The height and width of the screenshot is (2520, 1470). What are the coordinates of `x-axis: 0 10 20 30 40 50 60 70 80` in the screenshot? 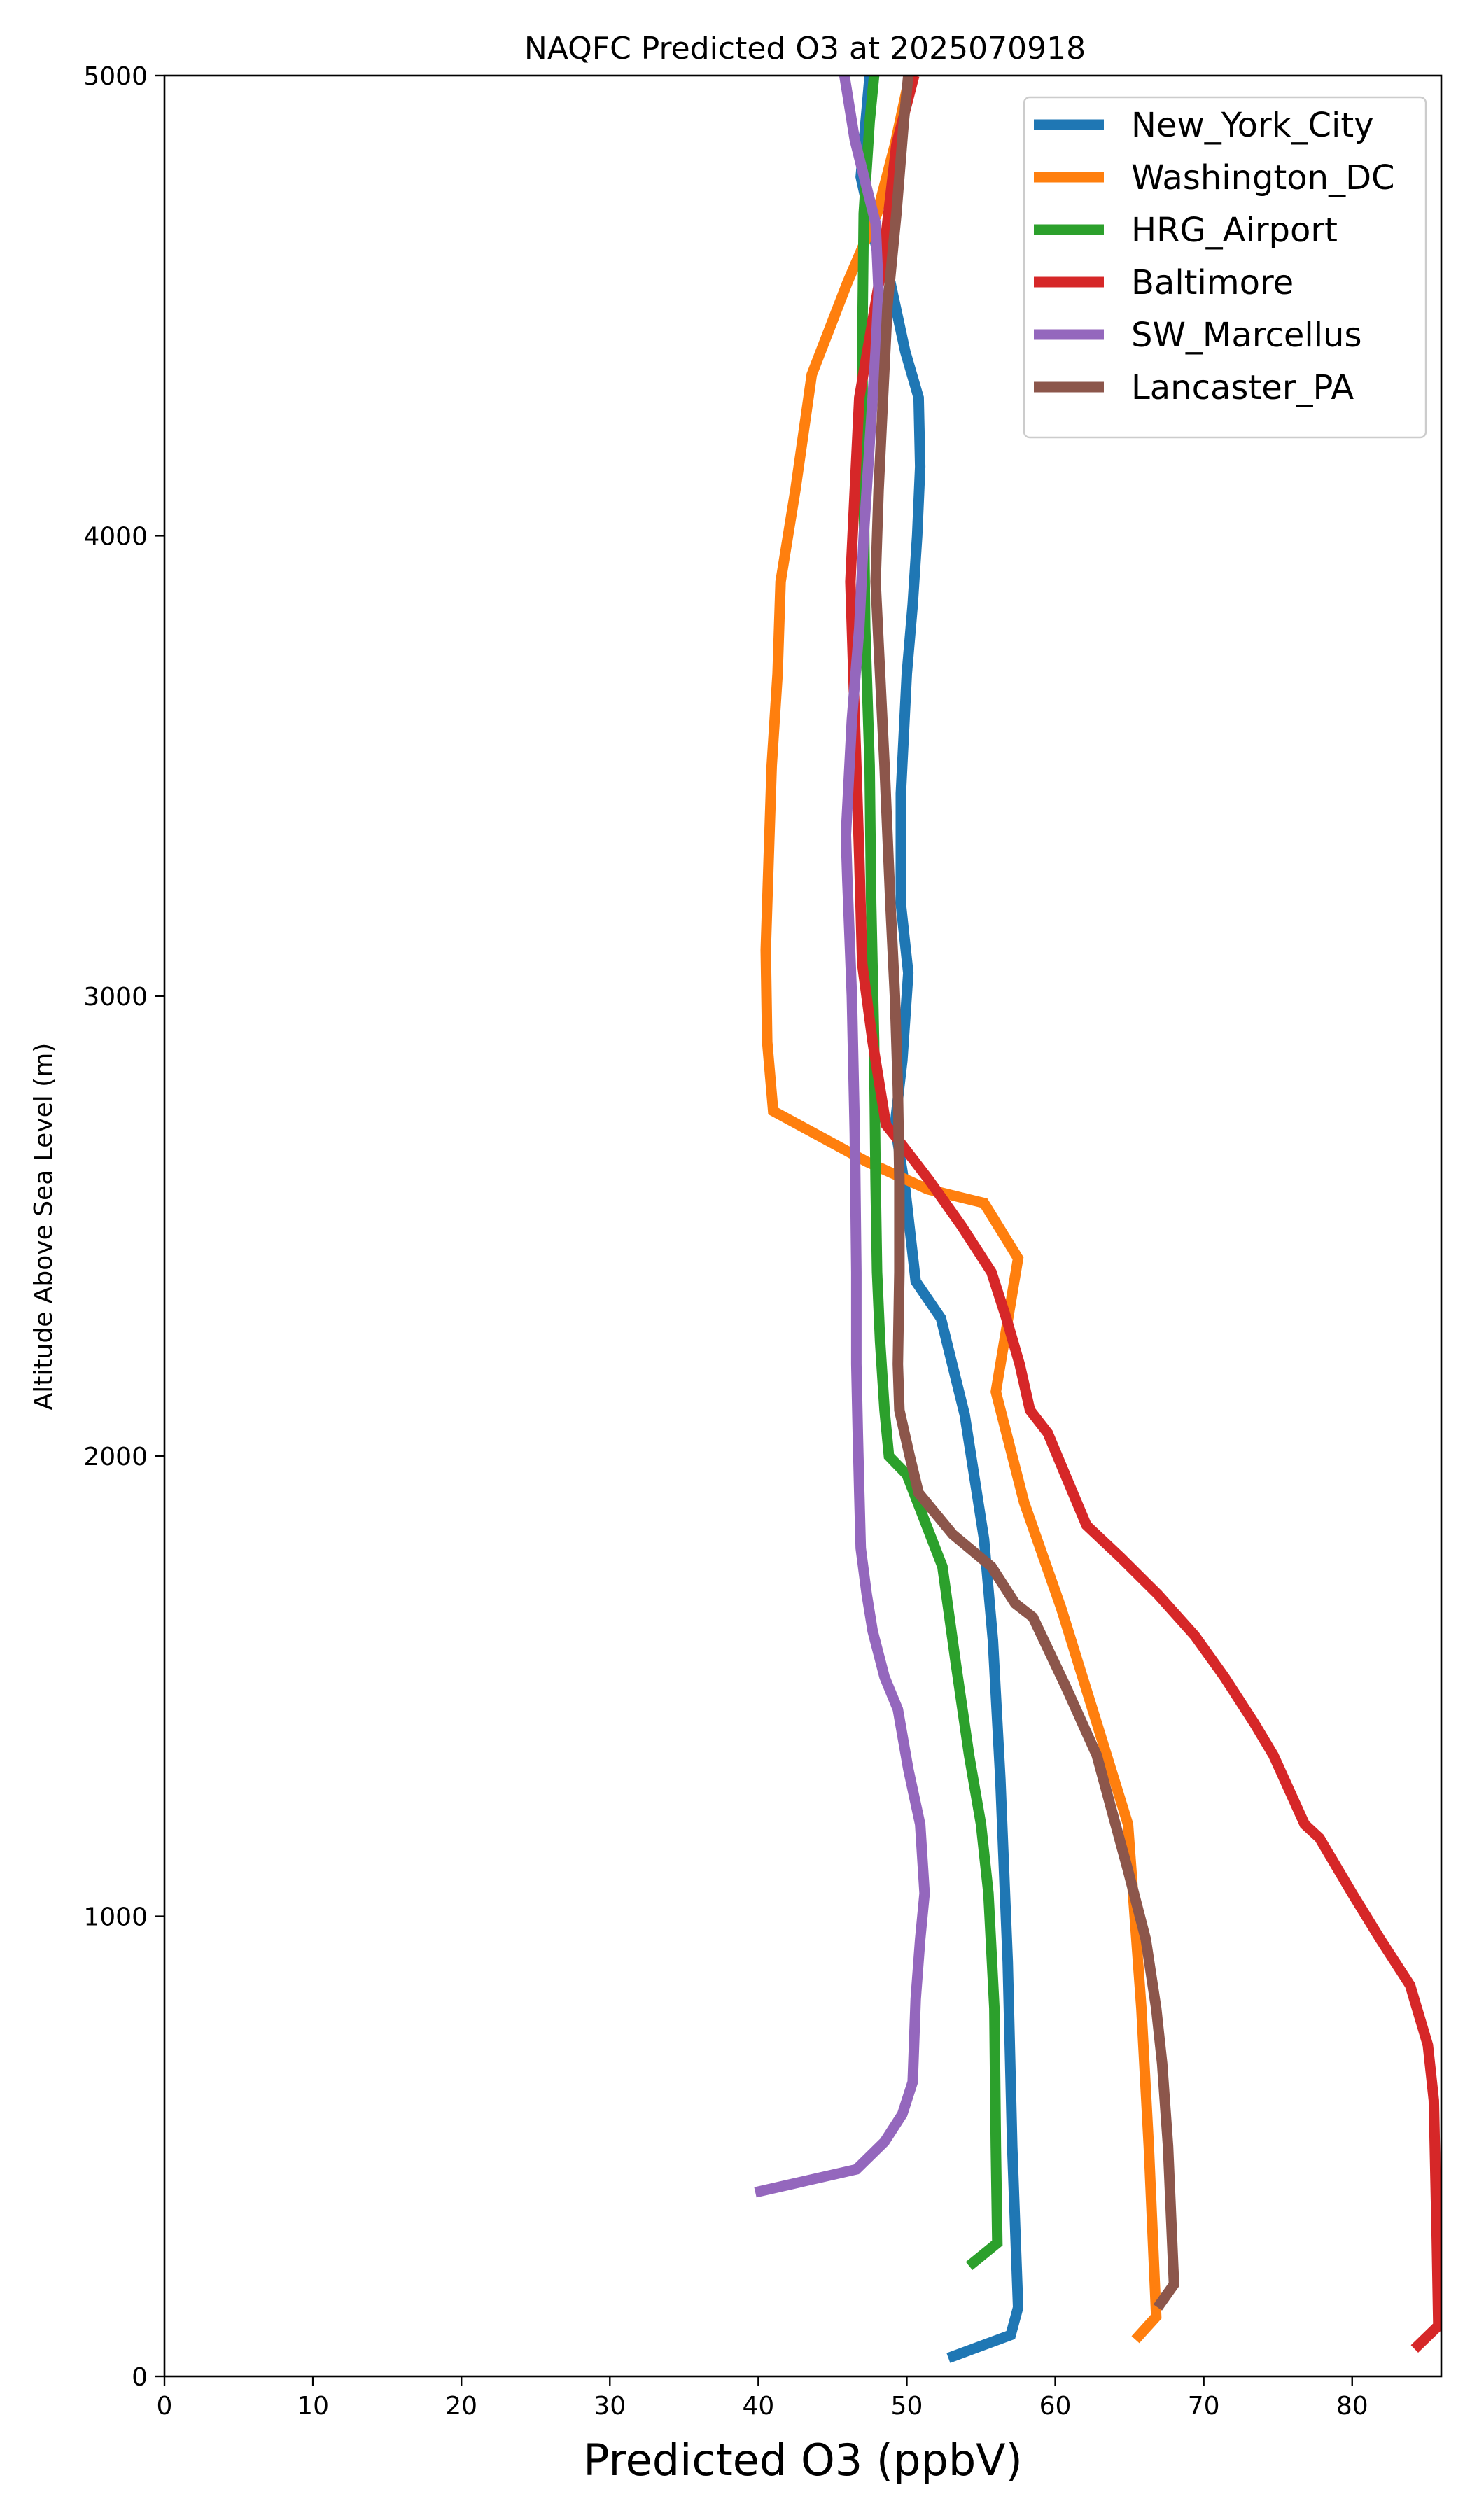 It's located at (762, 2398).